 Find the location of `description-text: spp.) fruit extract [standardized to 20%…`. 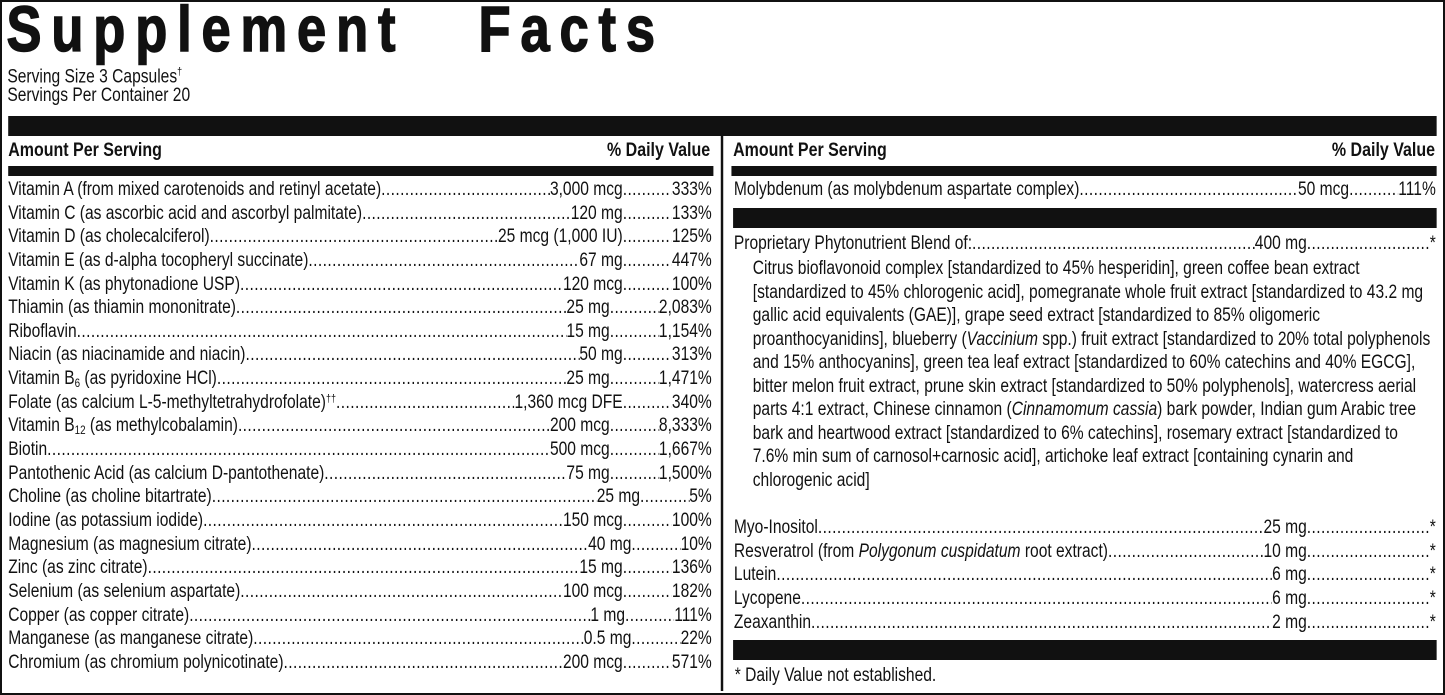

description-text: spp.) fruit extract [standardized to 20%… is located at coordinates (1091, 374).